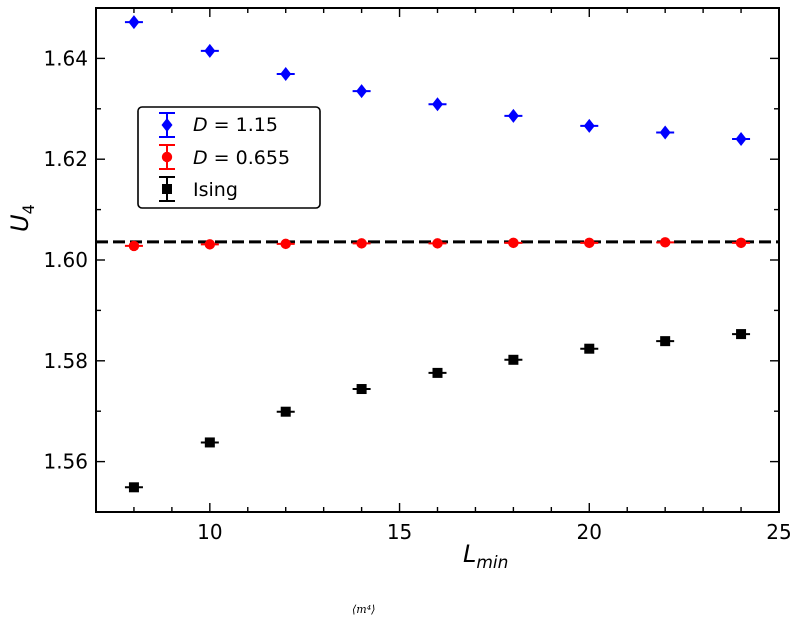  What do you see at coordinates (65, 361) in the screenshot?
I see `y-tick-label-1.58: 1.58` at bounding box center [65, 361].